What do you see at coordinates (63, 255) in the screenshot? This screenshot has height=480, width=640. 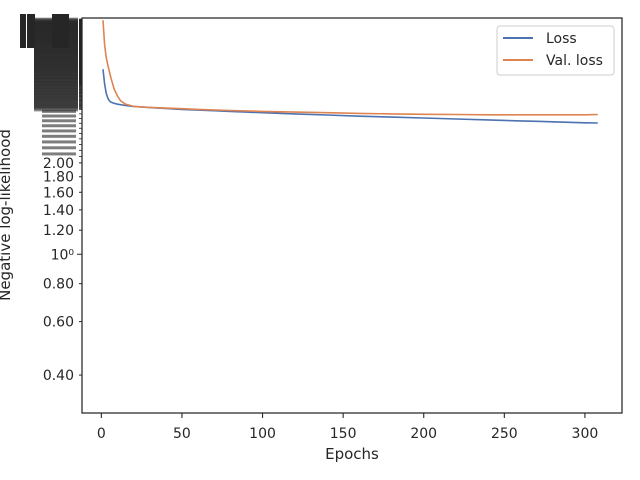 I see `y-tick-label: 10⁰` at bounding box center [63, 255].